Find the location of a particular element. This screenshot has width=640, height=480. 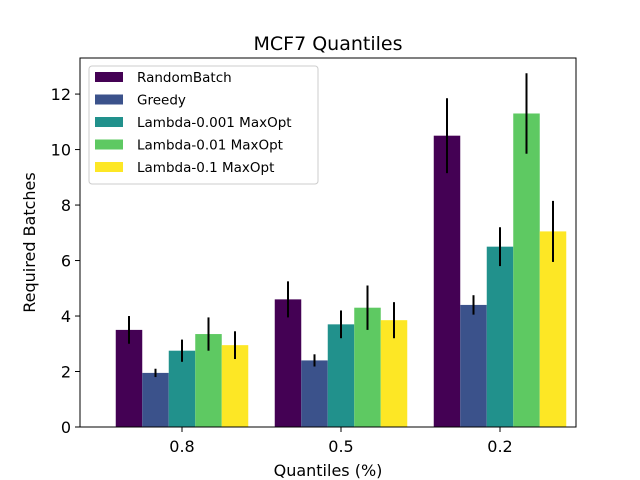

y-tick-label: 2 is located at coordinates (66, 372).